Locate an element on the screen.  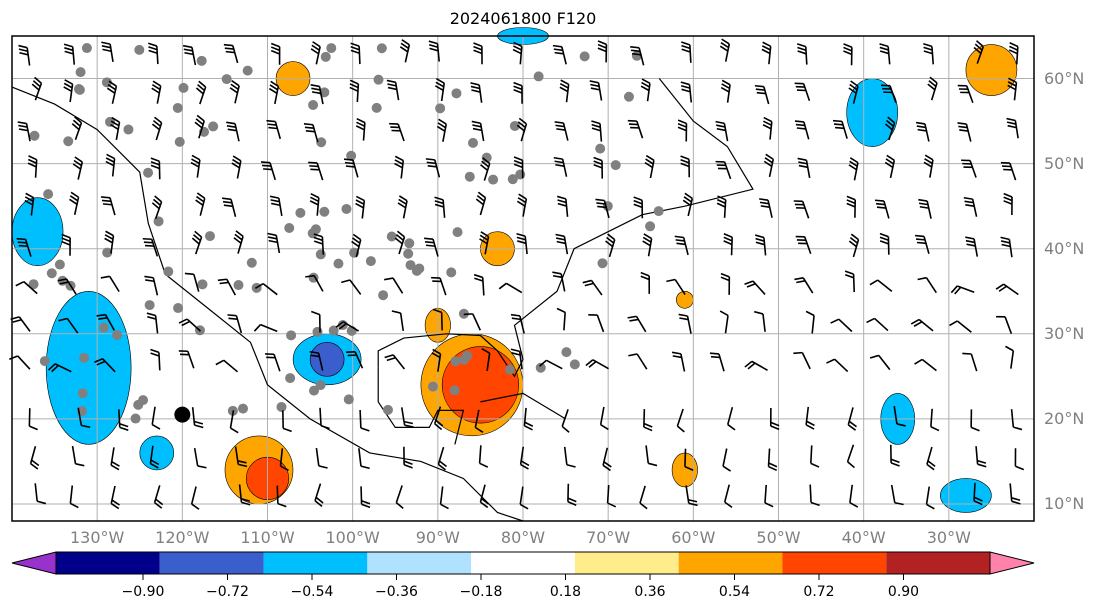
colorbar-tick-label: −0.36 is located at coordinates (396, 592).